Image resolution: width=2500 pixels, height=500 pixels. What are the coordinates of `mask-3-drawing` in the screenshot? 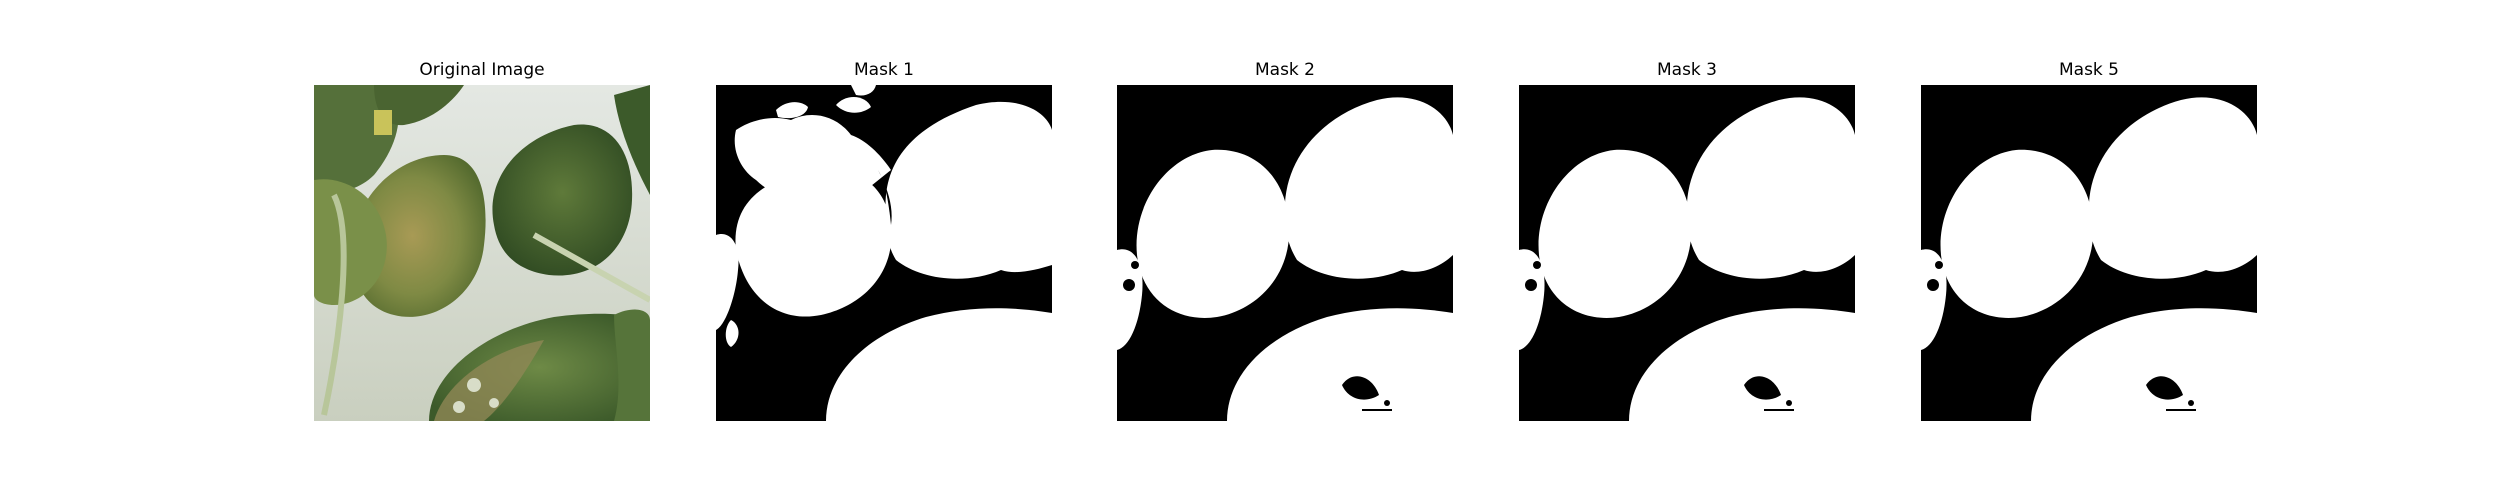 It's located at (1687, 253).